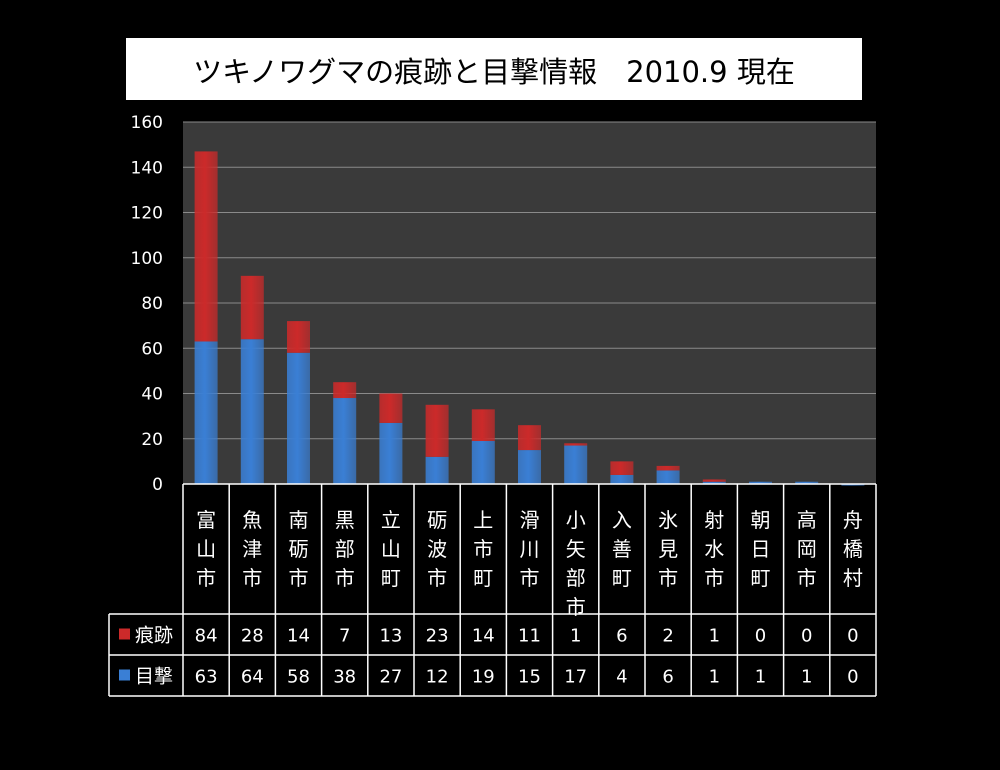 The image size is (1000, 770). Describe the element at coordinates (437, 549) in the screenshot. I see `category-label: 砺波市` at that location.